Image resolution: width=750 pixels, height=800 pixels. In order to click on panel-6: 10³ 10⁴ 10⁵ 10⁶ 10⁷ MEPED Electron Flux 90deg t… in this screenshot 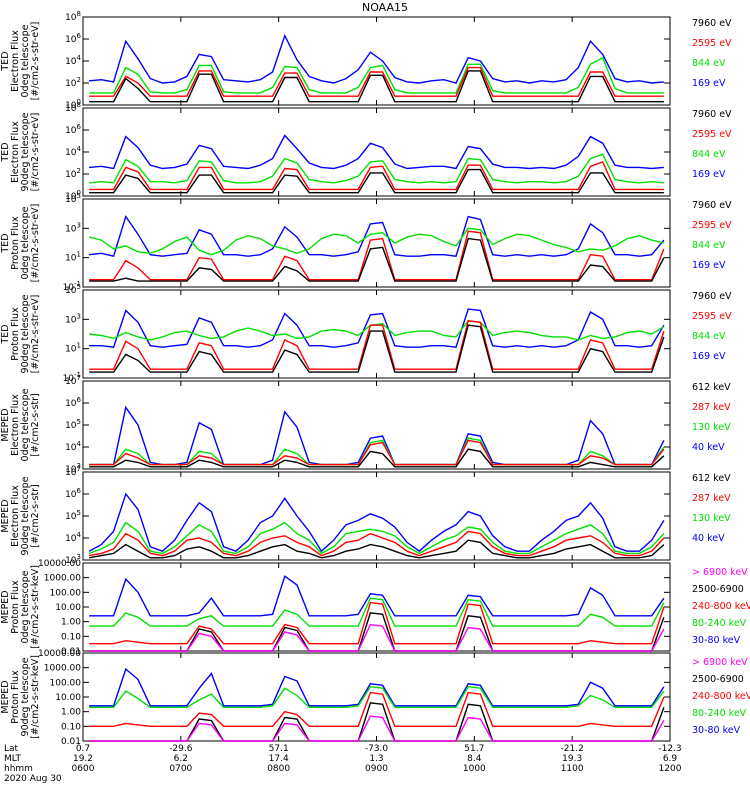, I will do `click(365, 515)`.